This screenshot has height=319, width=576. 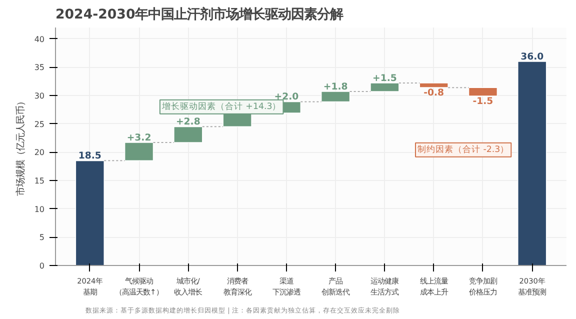 I want to click on y-axis-title: 市场规模（亿元人民币）, so click(x=20, y=146).